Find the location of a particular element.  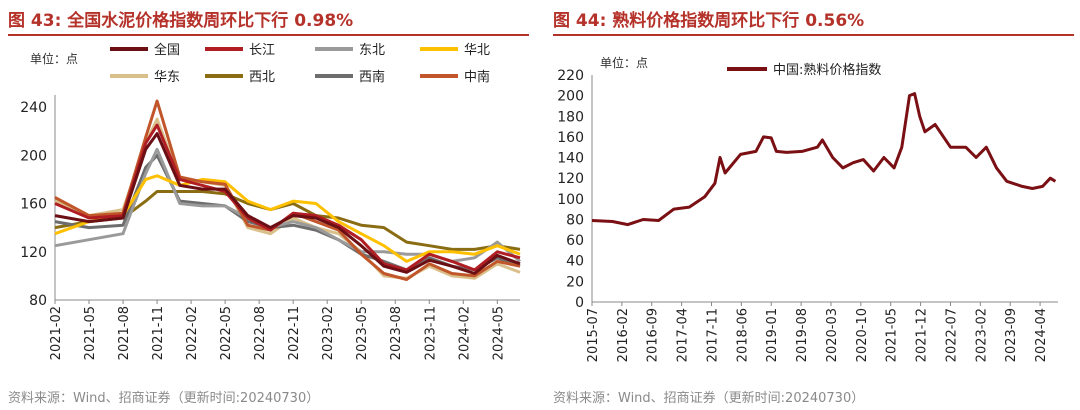

x-tick-label: 2024-02 is located at coordinates (464, 333).